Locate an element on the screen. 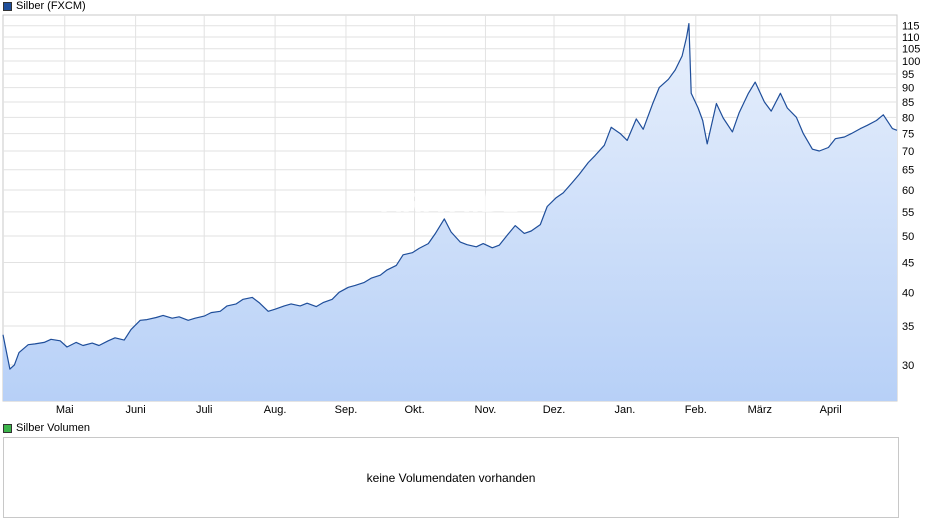 The height and width of the screenshot is (526, 940). x-tick-label: Nov. is located at coordinates (486, 410).